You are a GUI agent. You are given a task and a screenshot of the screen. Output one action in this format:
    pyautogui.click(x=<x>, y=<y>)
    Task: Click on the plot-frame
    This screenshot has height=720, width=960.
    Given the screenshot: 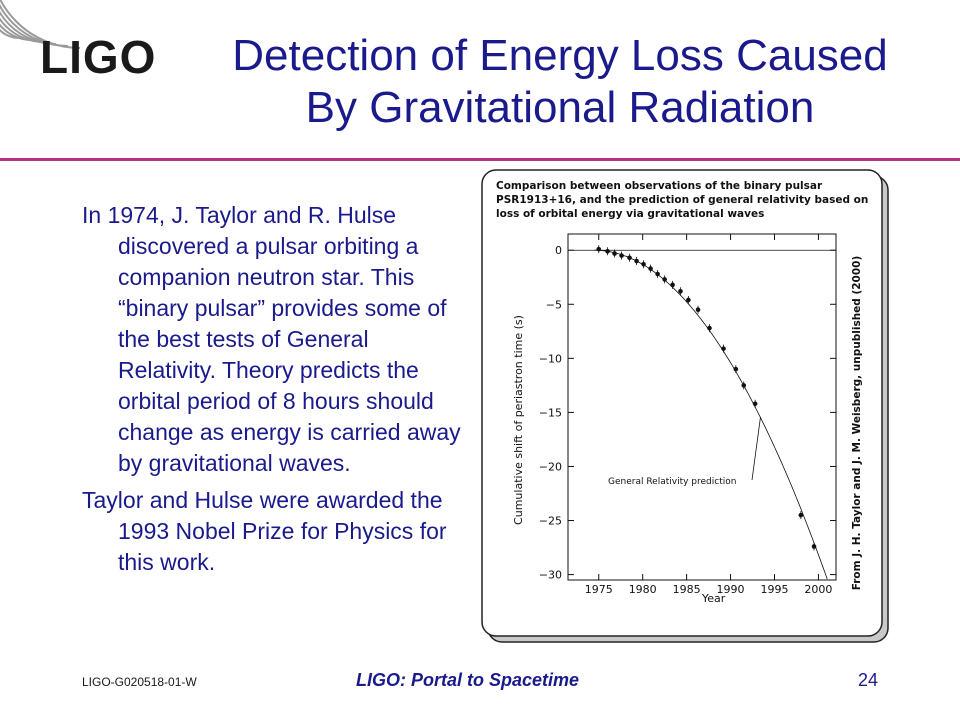 What is the action you would take?
    pyautogui.click(x=702, y=407)
    